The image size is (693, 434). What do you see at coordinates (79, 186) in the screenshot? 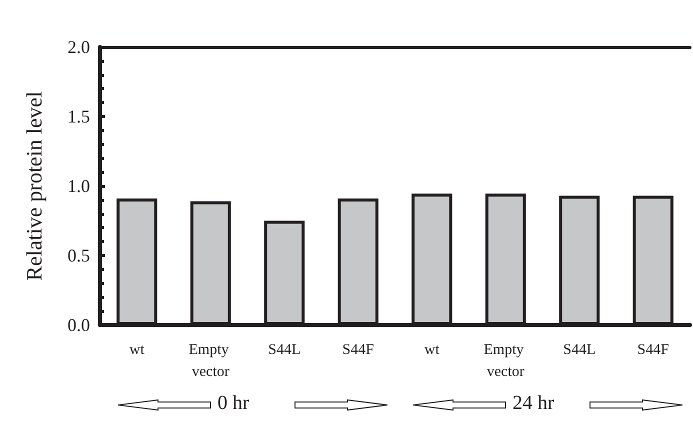
I see `y-tick-label: 1.0` at bounding box center [79, 186].